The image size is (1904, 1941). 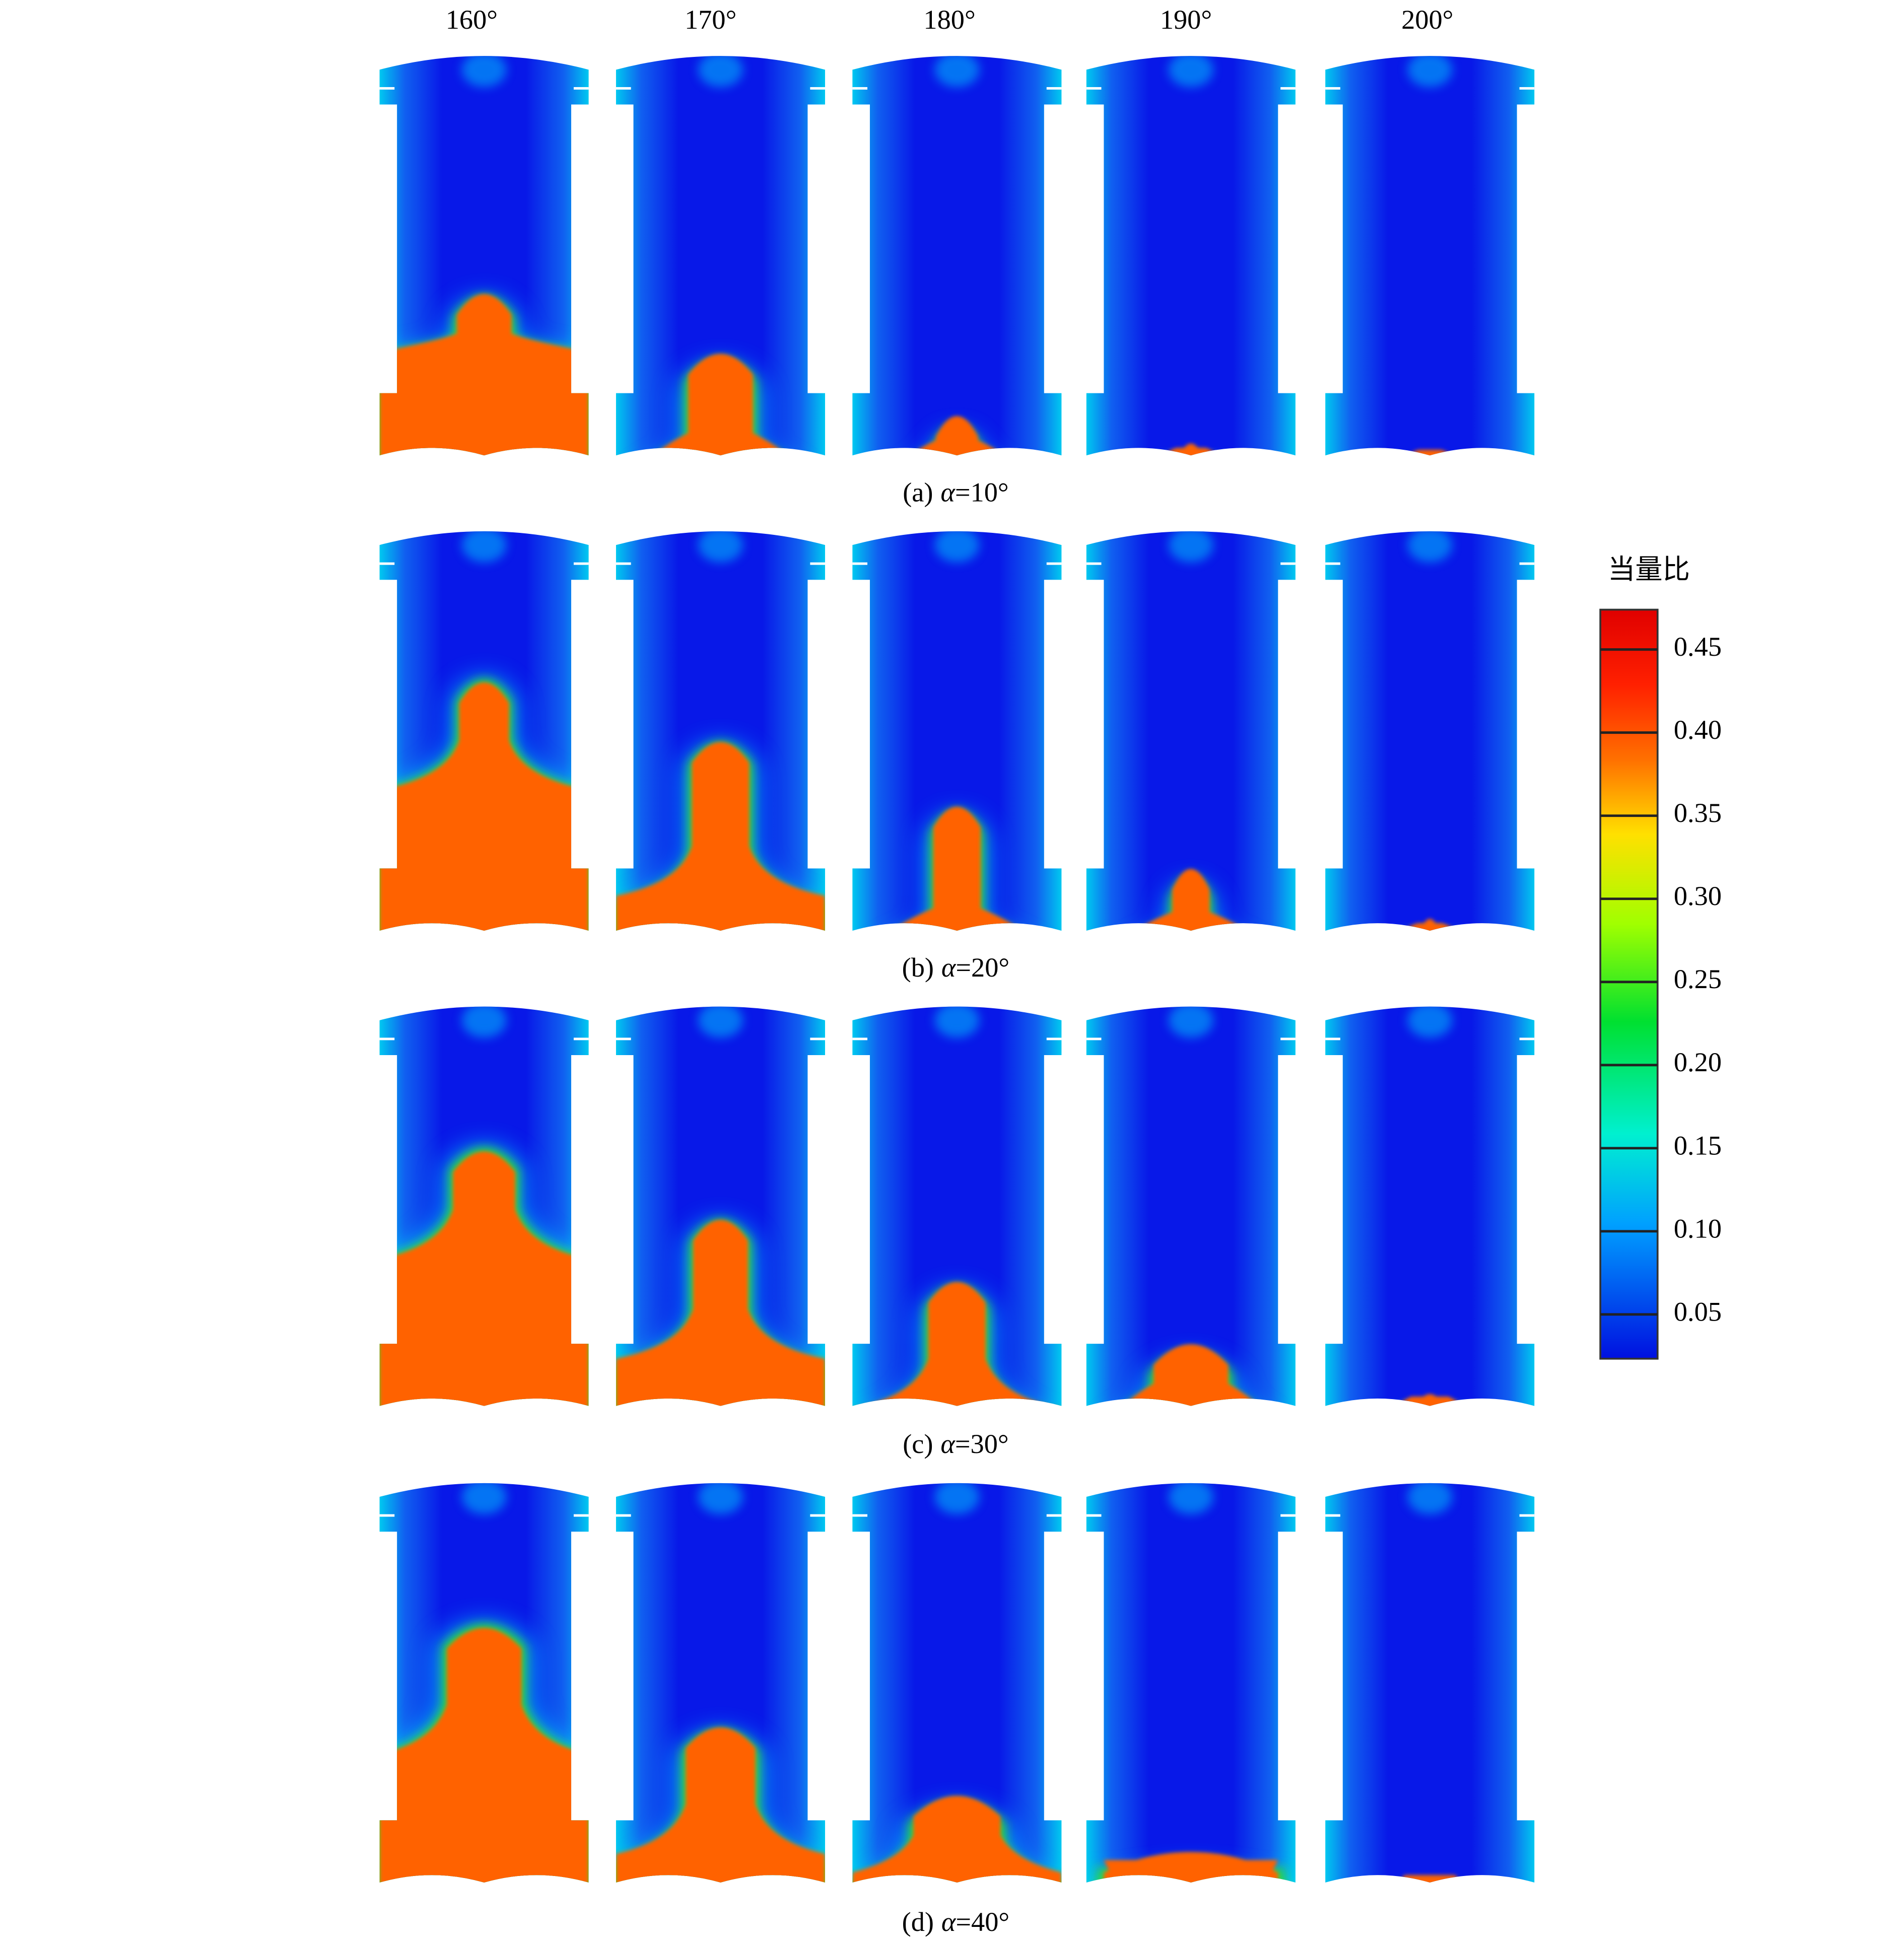 I want to click on colorbar-tick-label: 0.45, so click(x=1698, y=647).